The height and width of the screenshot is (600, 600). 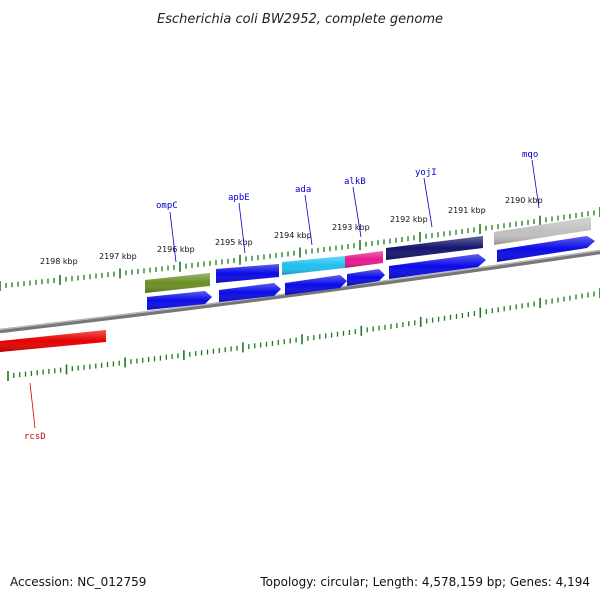 I want to click on gene-blocks-forward, so click(x=368, y=255).